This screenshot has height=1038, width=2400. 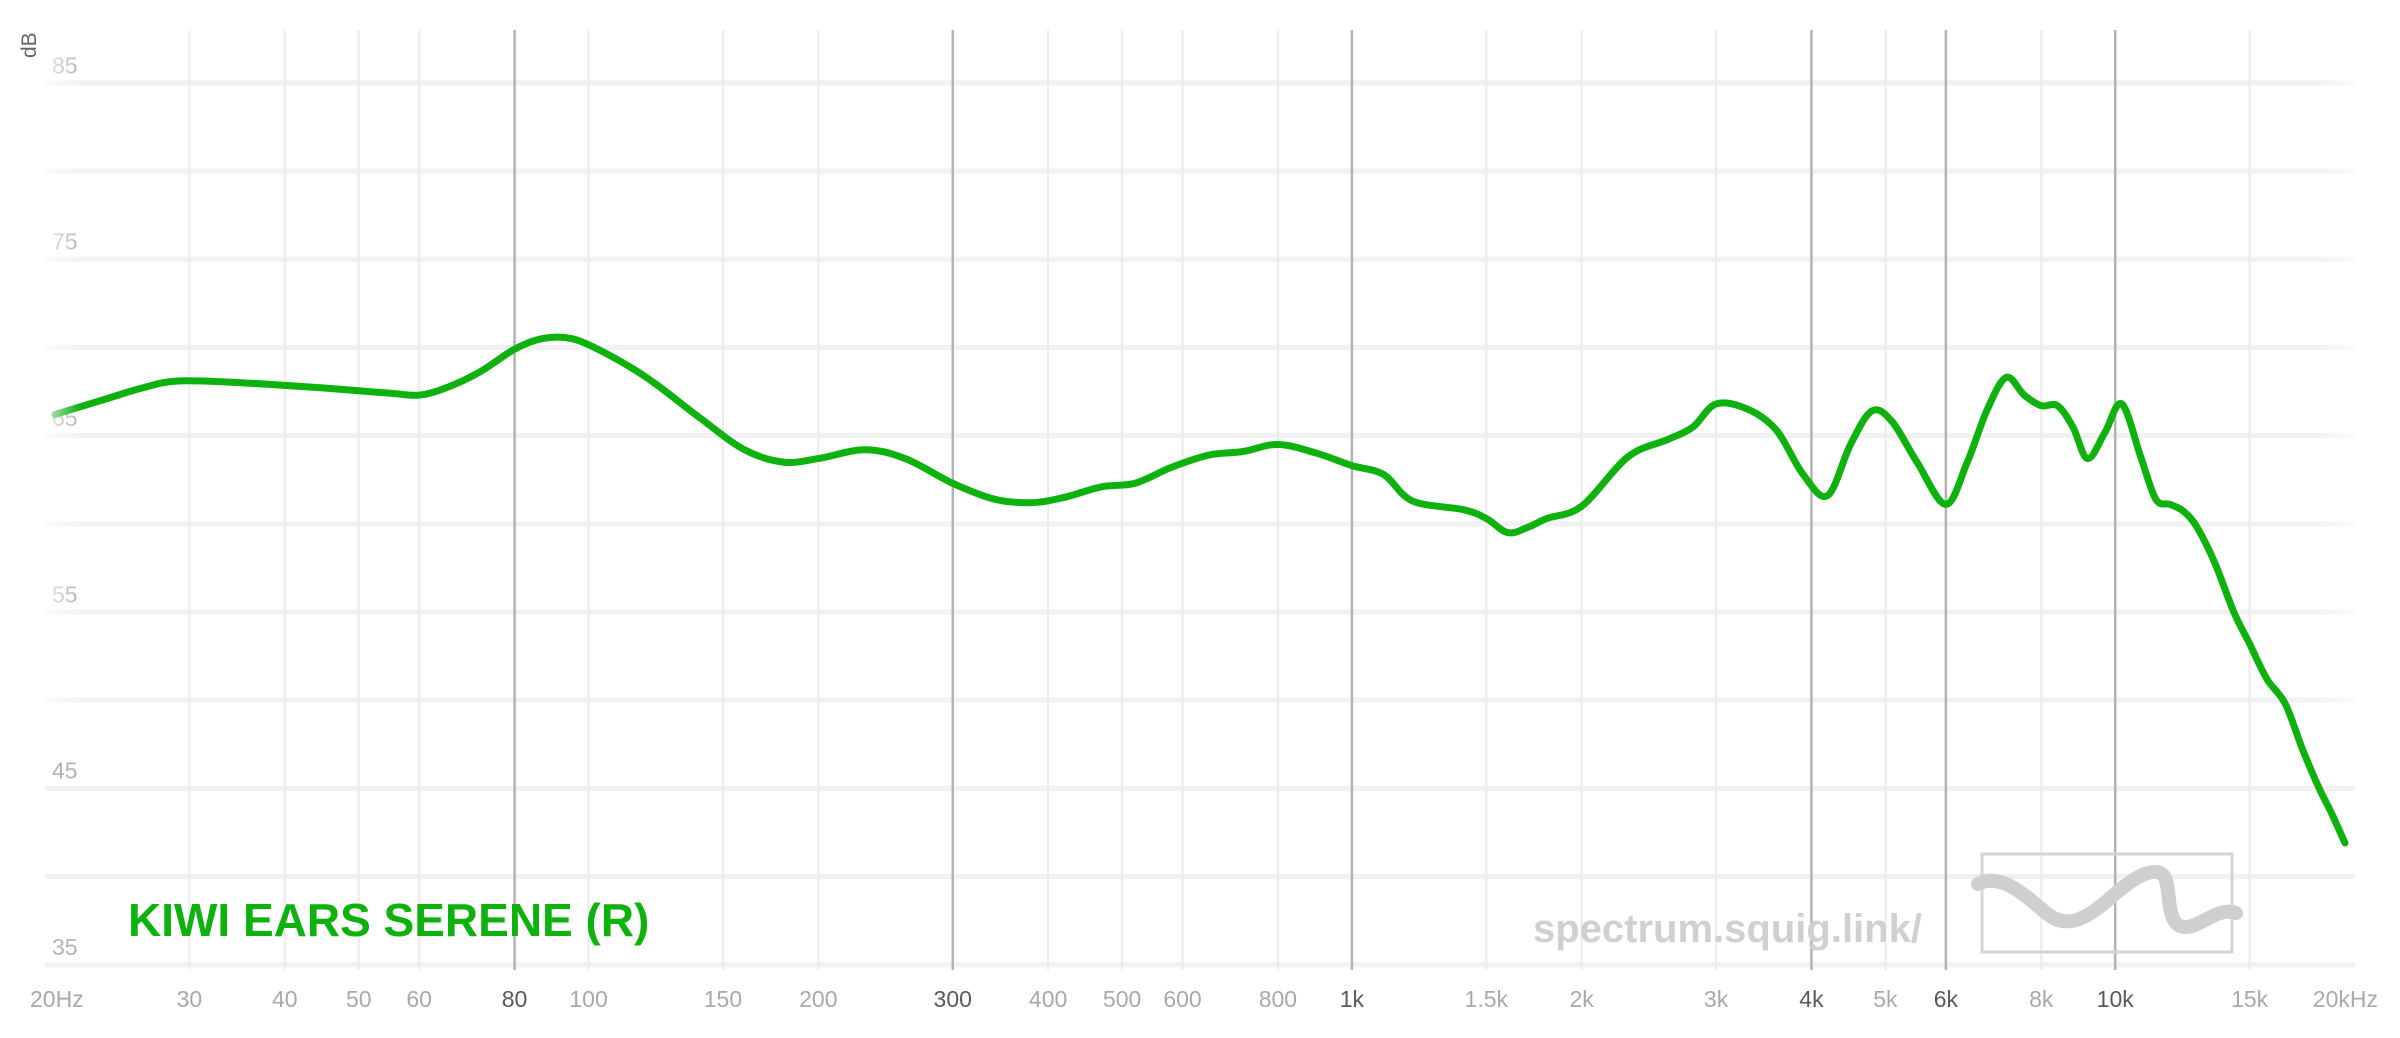 I want to click on x-tick-label: 10k, so click(x=2116, y=999).